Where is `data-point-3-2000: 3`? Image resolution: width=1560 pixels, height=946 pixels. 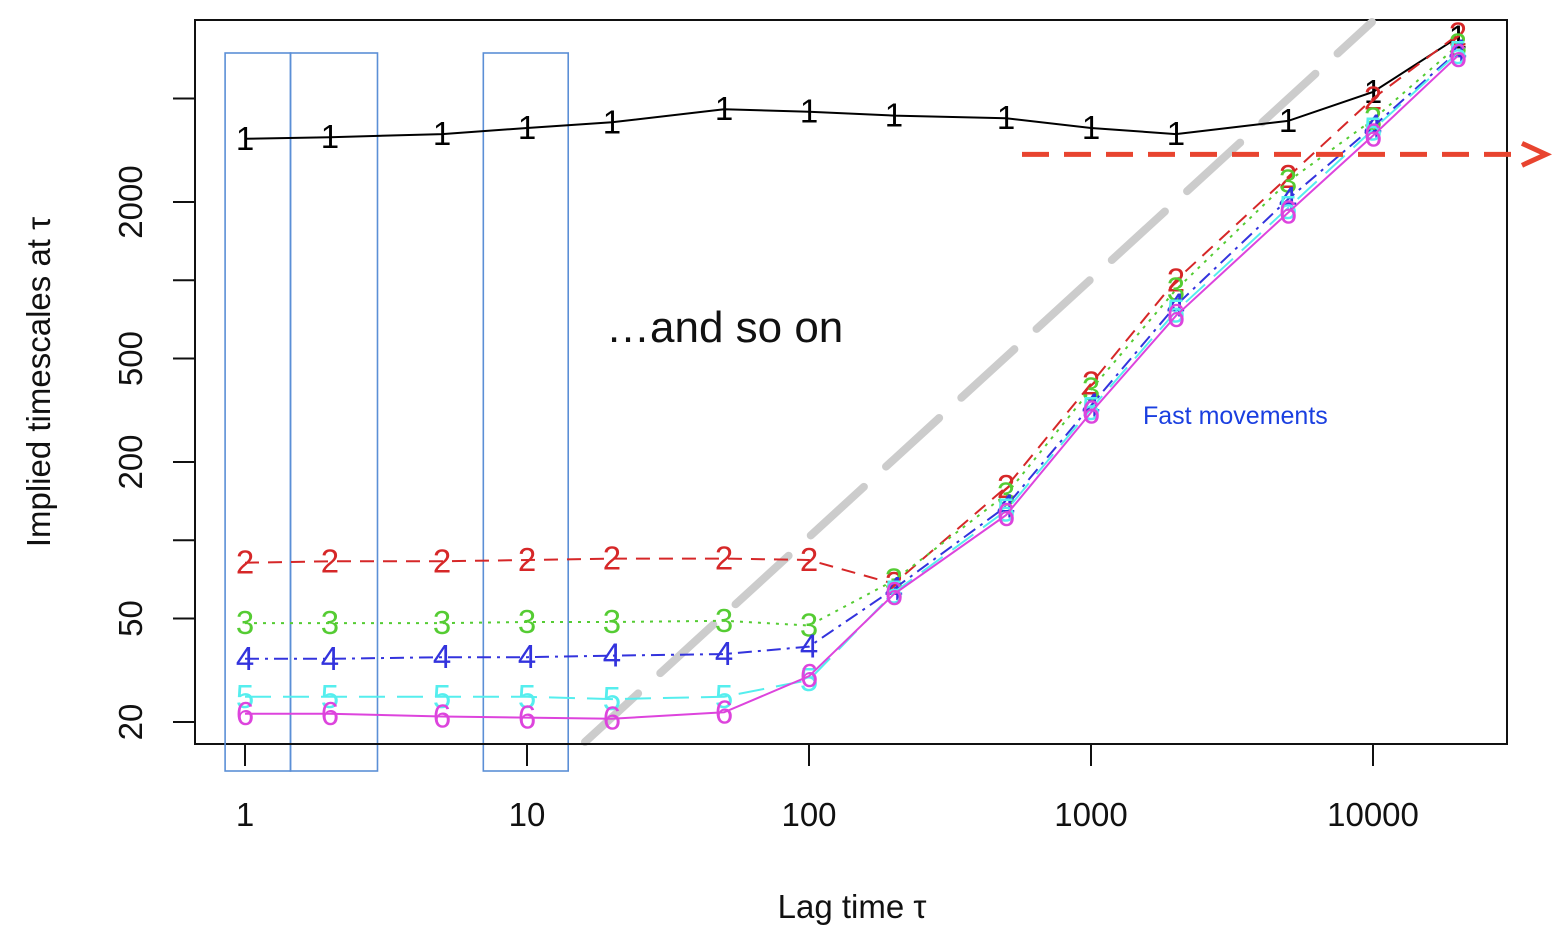
data-point-3-2000: 3 is located at coordinates (1176, 289).